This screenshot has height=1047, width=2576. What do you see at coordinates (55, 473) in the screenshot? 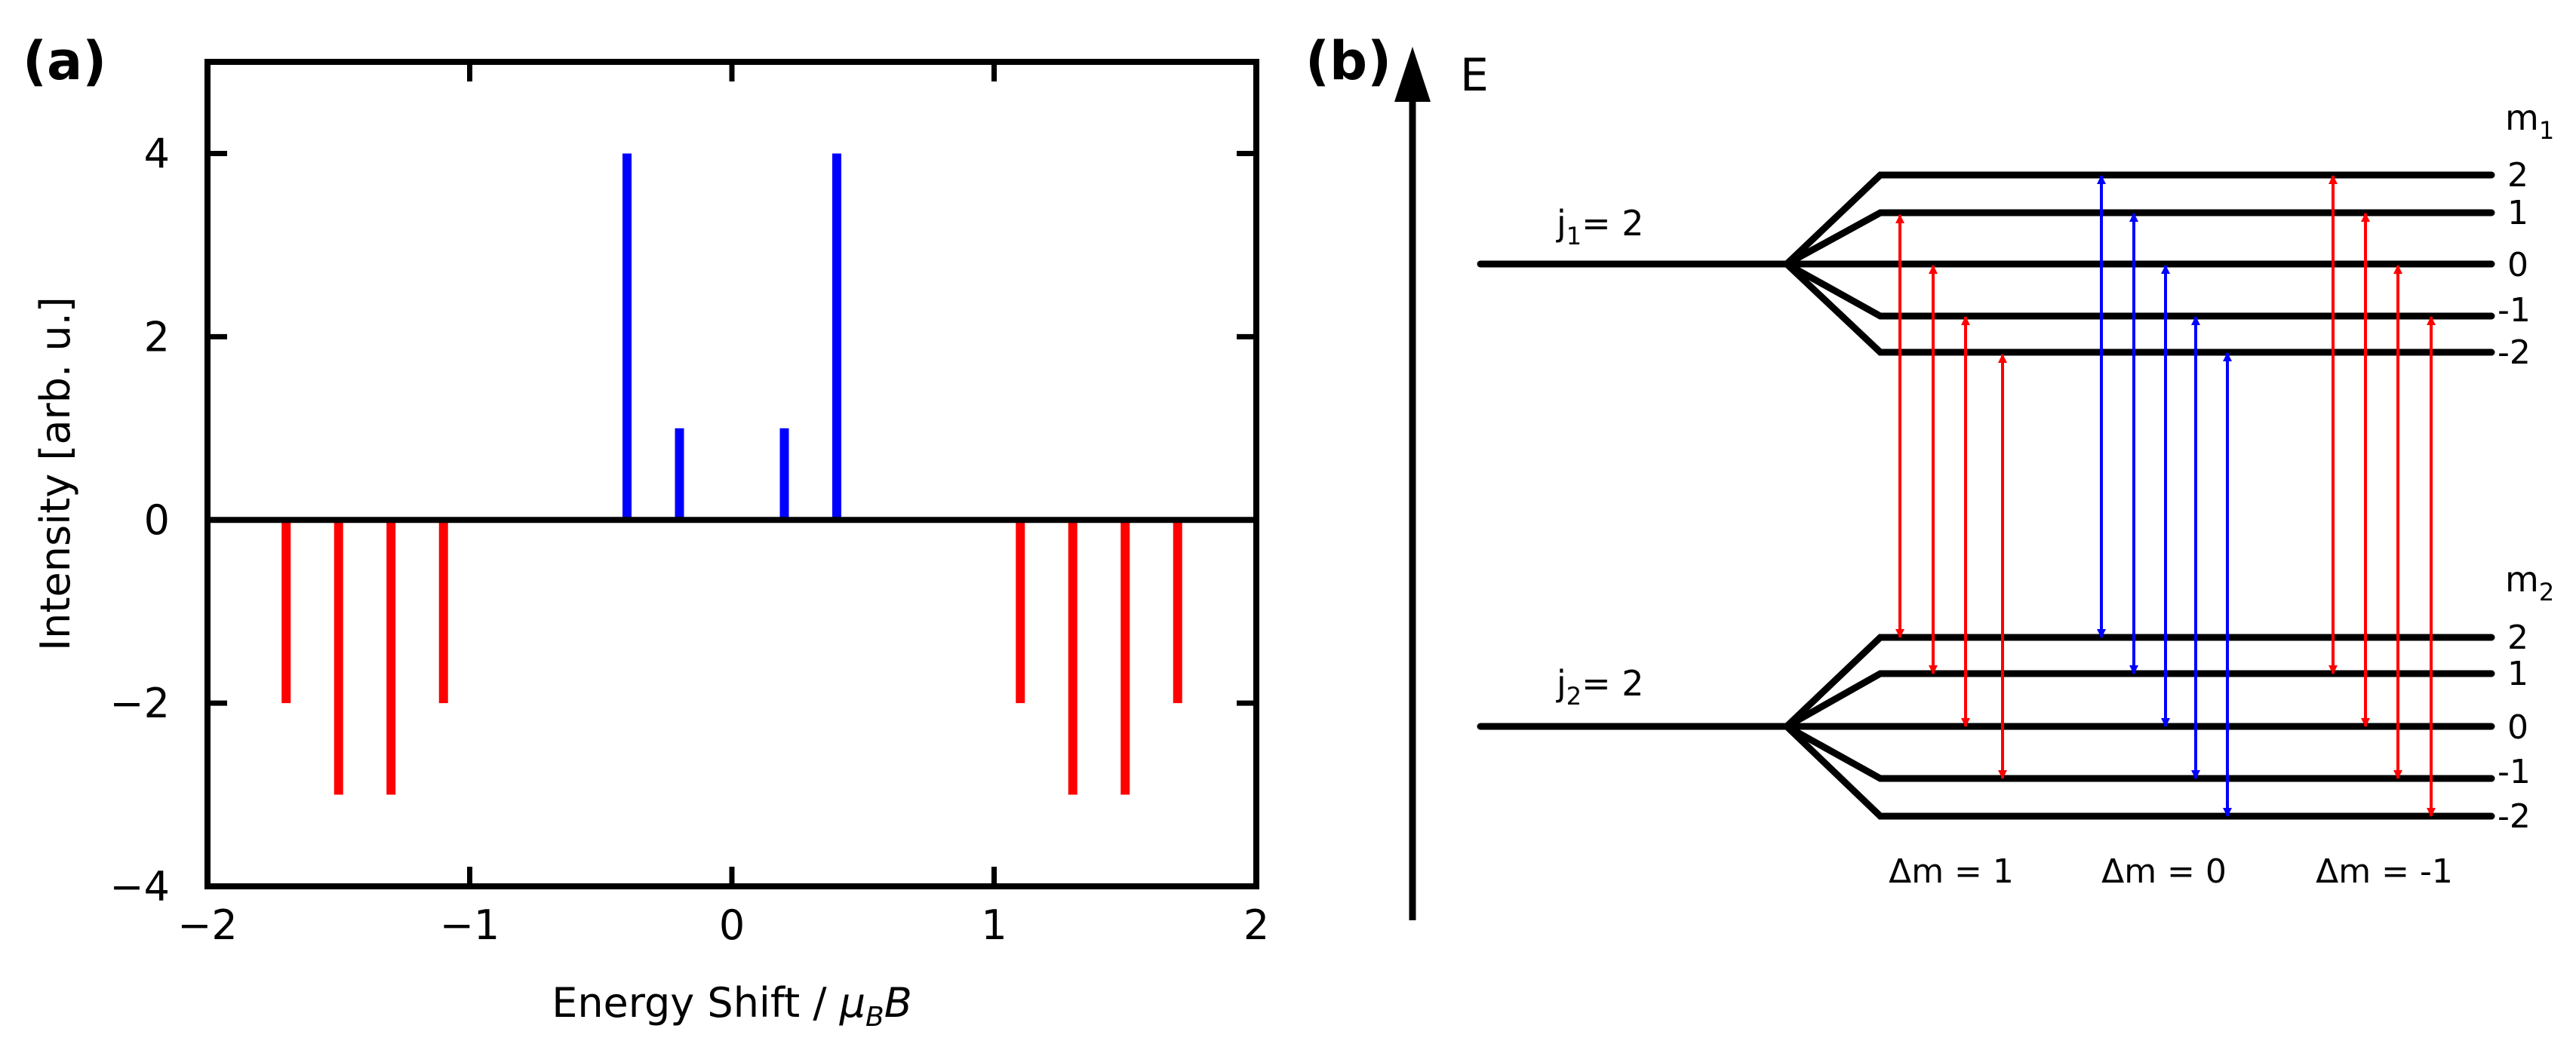
I see `y-axis-label: Intensity [arb. u.]` at bounding box center [55, 473].